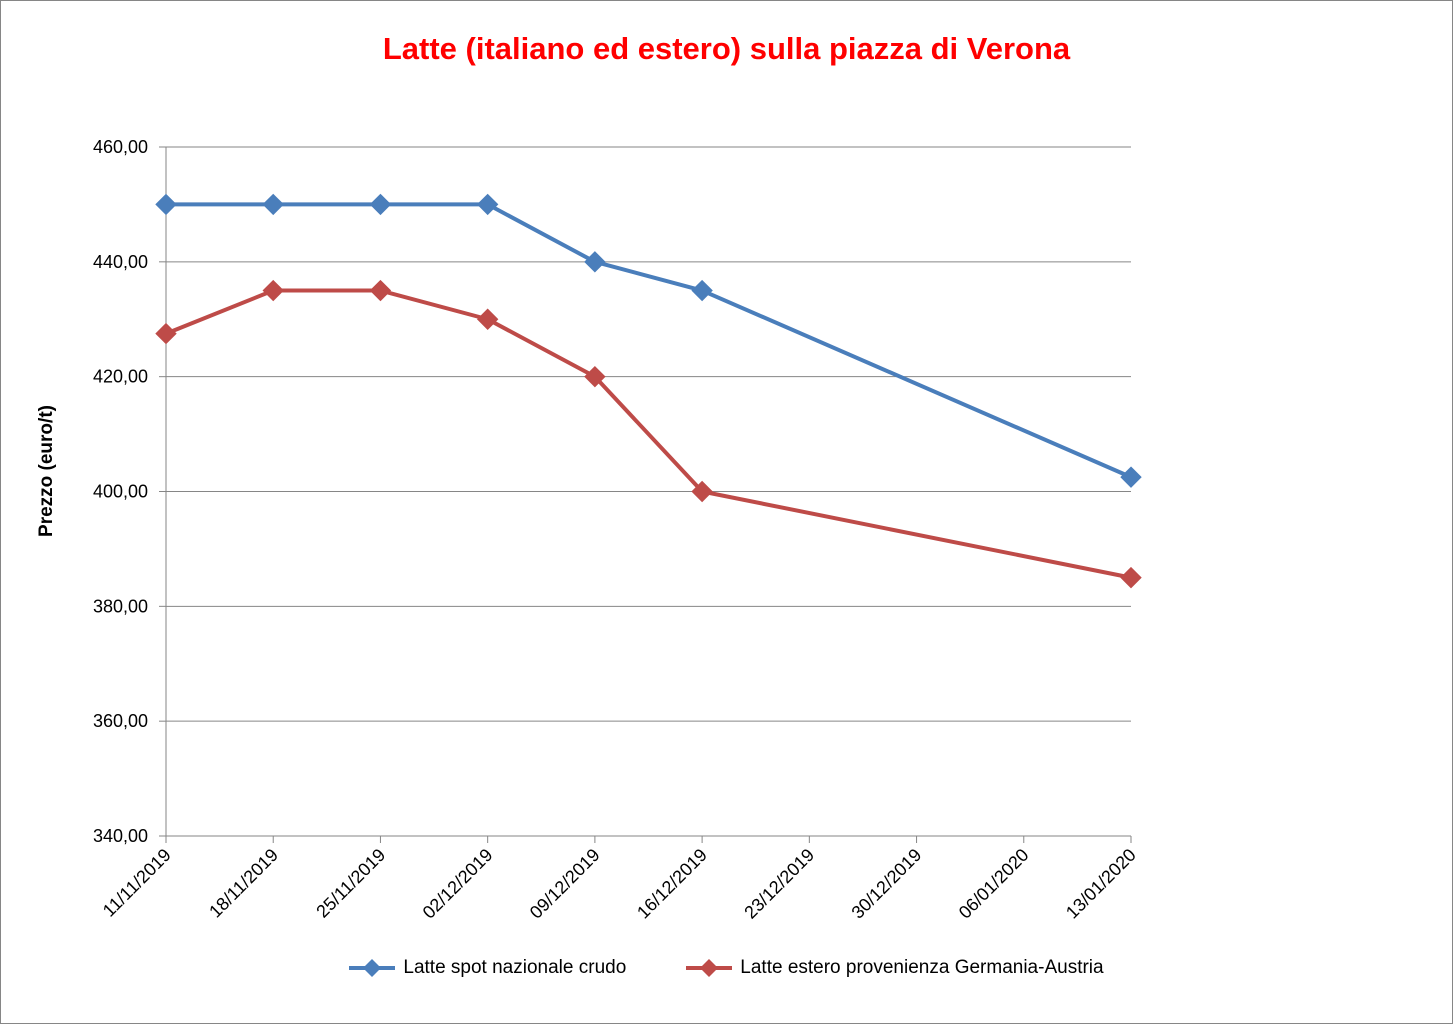  What do you see at coordinates (515, 967) in the screenshot?
I see `legend-label: Latte spot nazionale crudo` at bounding box center [515, 967].